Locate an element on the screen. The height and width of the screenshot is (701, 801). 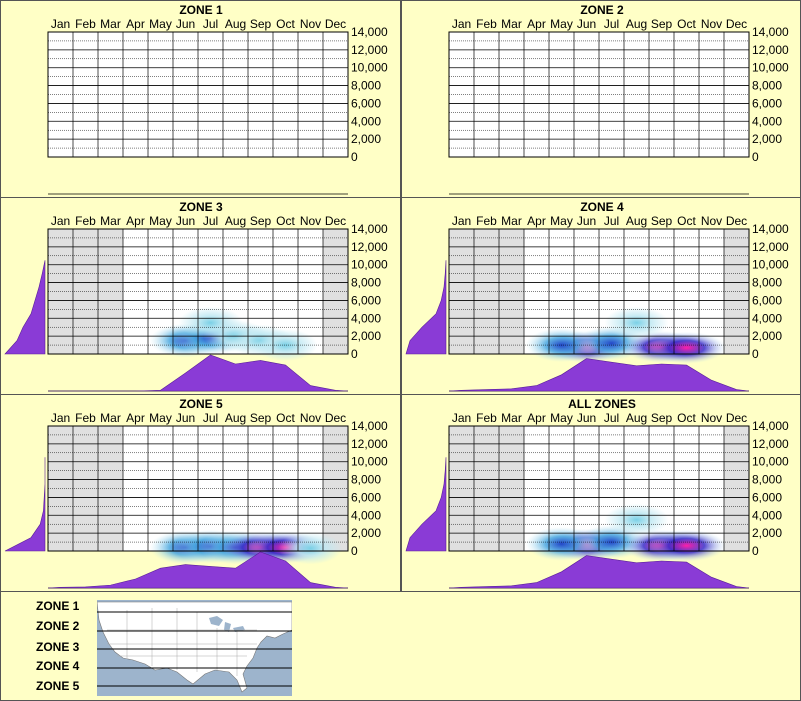
chart-title: ZONE 4 is located at coordinates (602, 207).